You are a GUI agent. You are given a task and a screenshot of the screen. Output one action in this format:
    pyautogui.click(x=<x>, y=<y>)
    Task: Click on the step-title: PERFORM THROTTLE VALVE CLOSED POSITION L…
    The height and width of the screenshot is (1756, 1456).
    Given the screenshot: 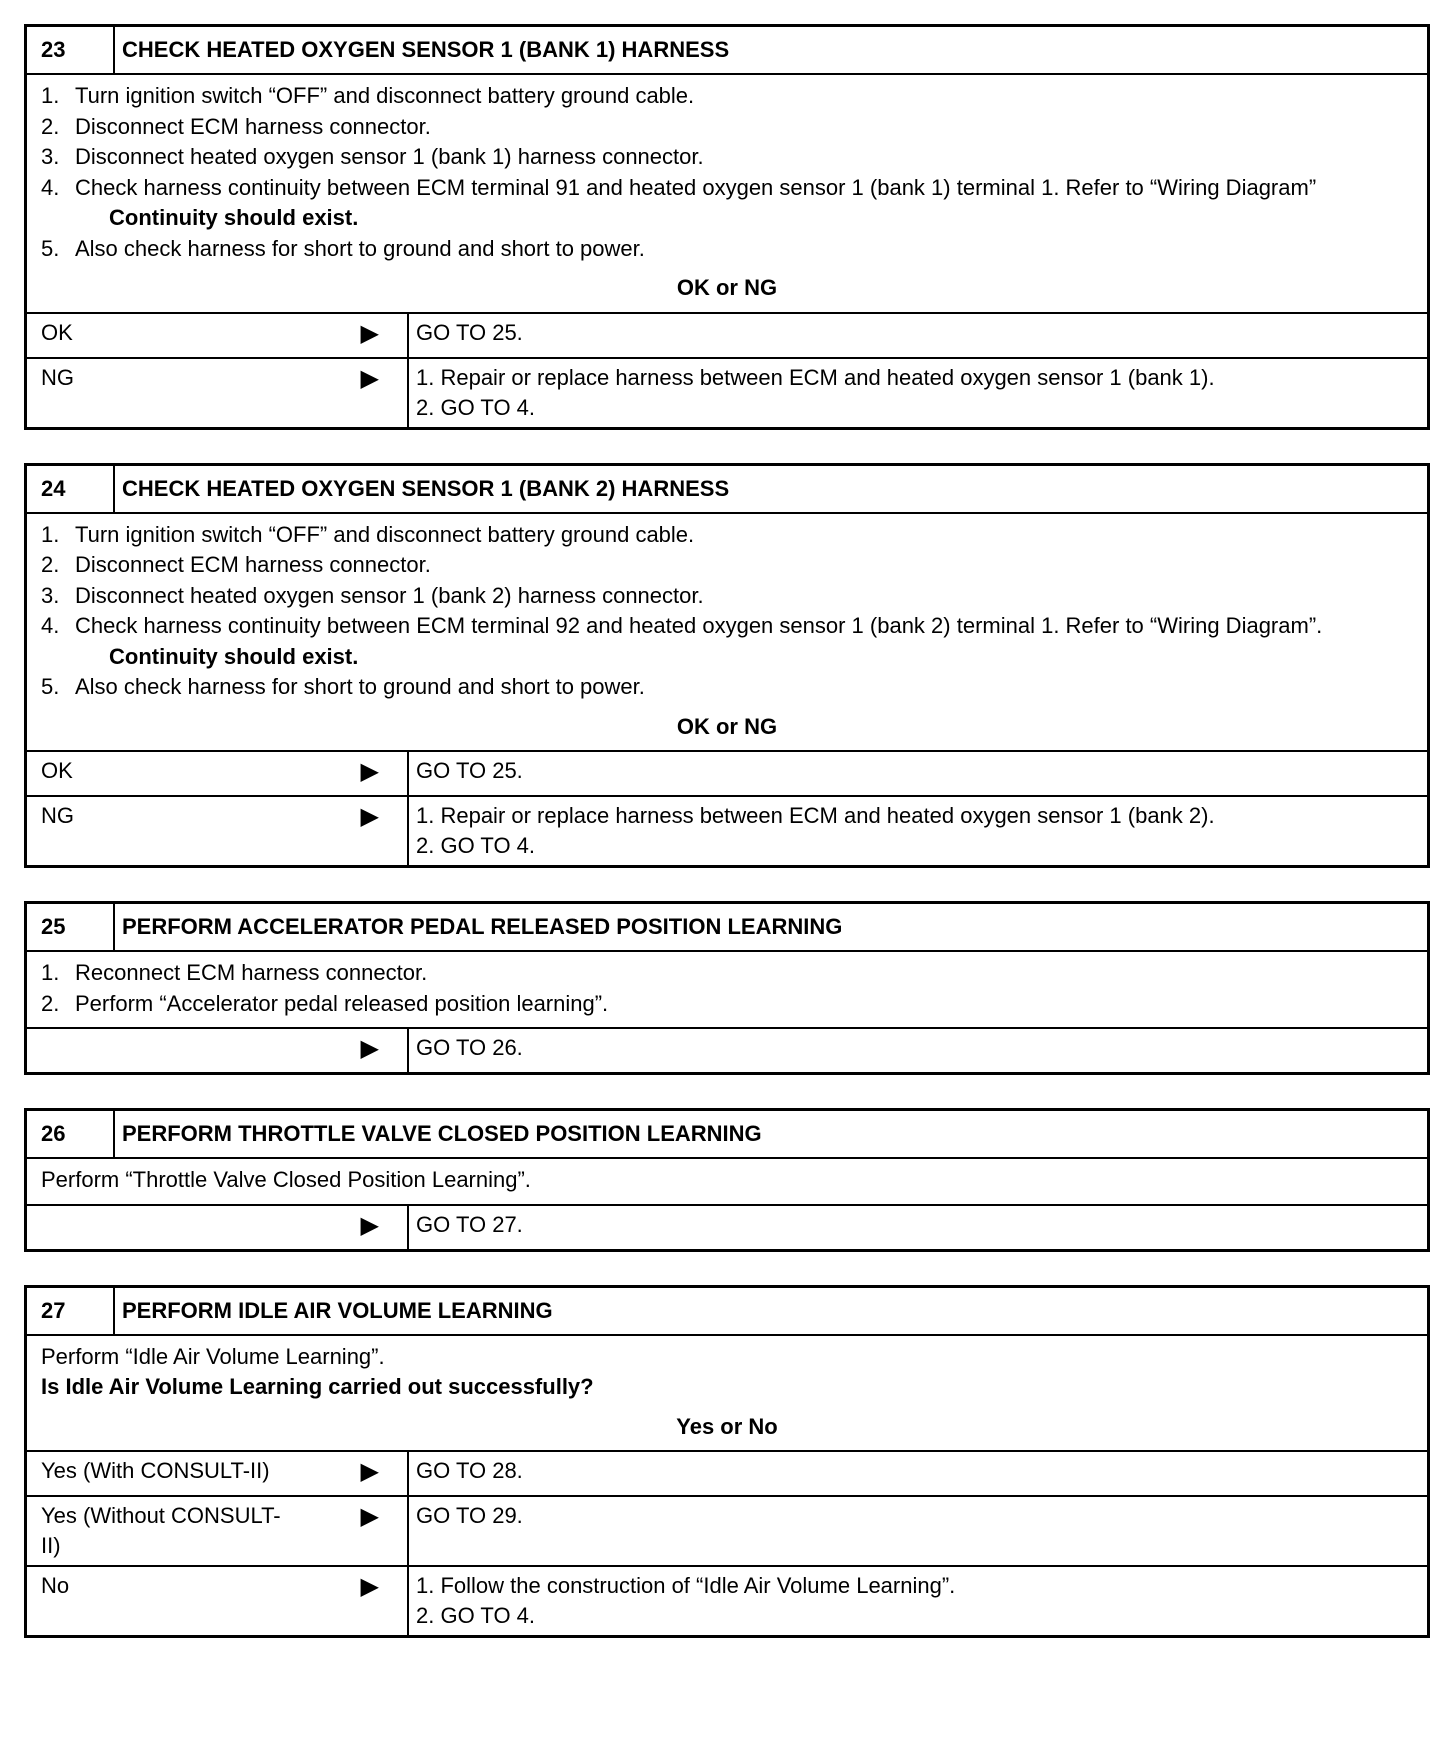 What is the action you would take?
    pyautogui.click(x=442, y=1133)
    